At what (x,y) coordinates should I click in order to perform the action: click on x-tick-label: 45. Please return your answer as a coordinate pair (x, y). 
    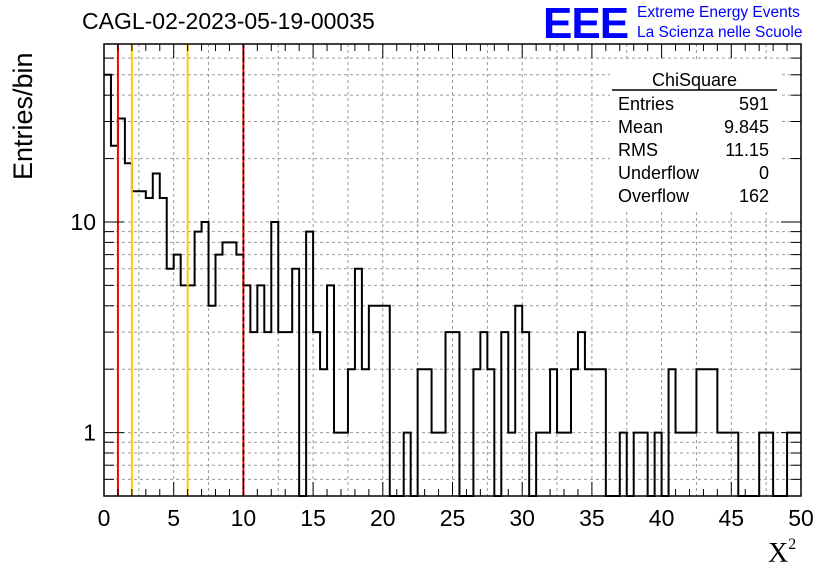
    Looking at the image, I should click on (732, 518).